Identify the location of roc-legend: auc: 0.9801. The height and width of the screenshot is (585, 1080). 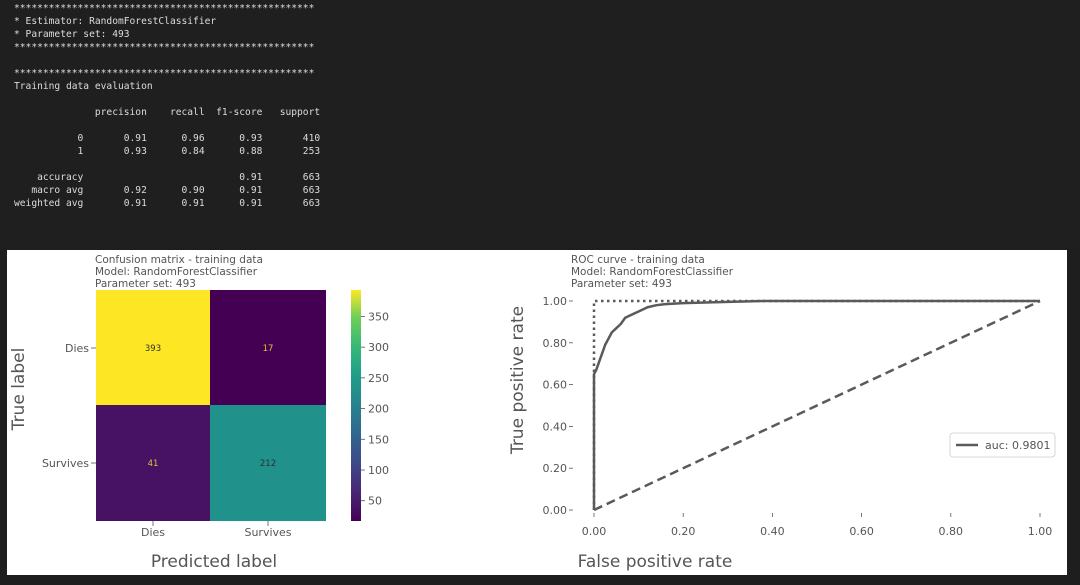
(1002, 445).